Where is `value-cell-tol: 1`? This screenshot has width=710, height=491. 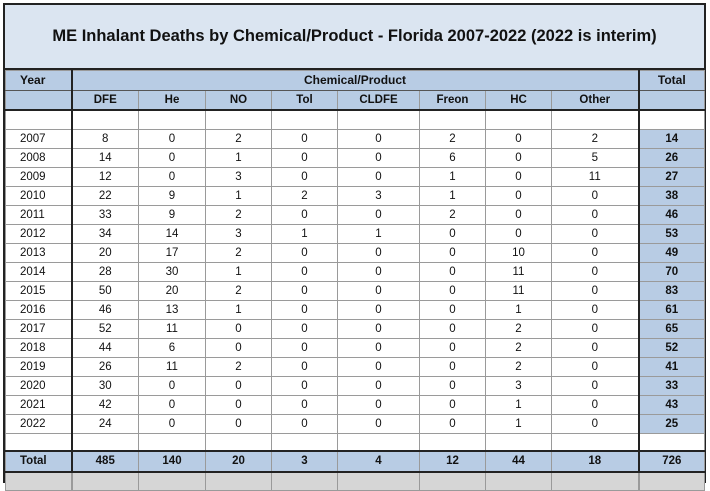
value-cell-tol: 1 is located at coordinates (304, 234).